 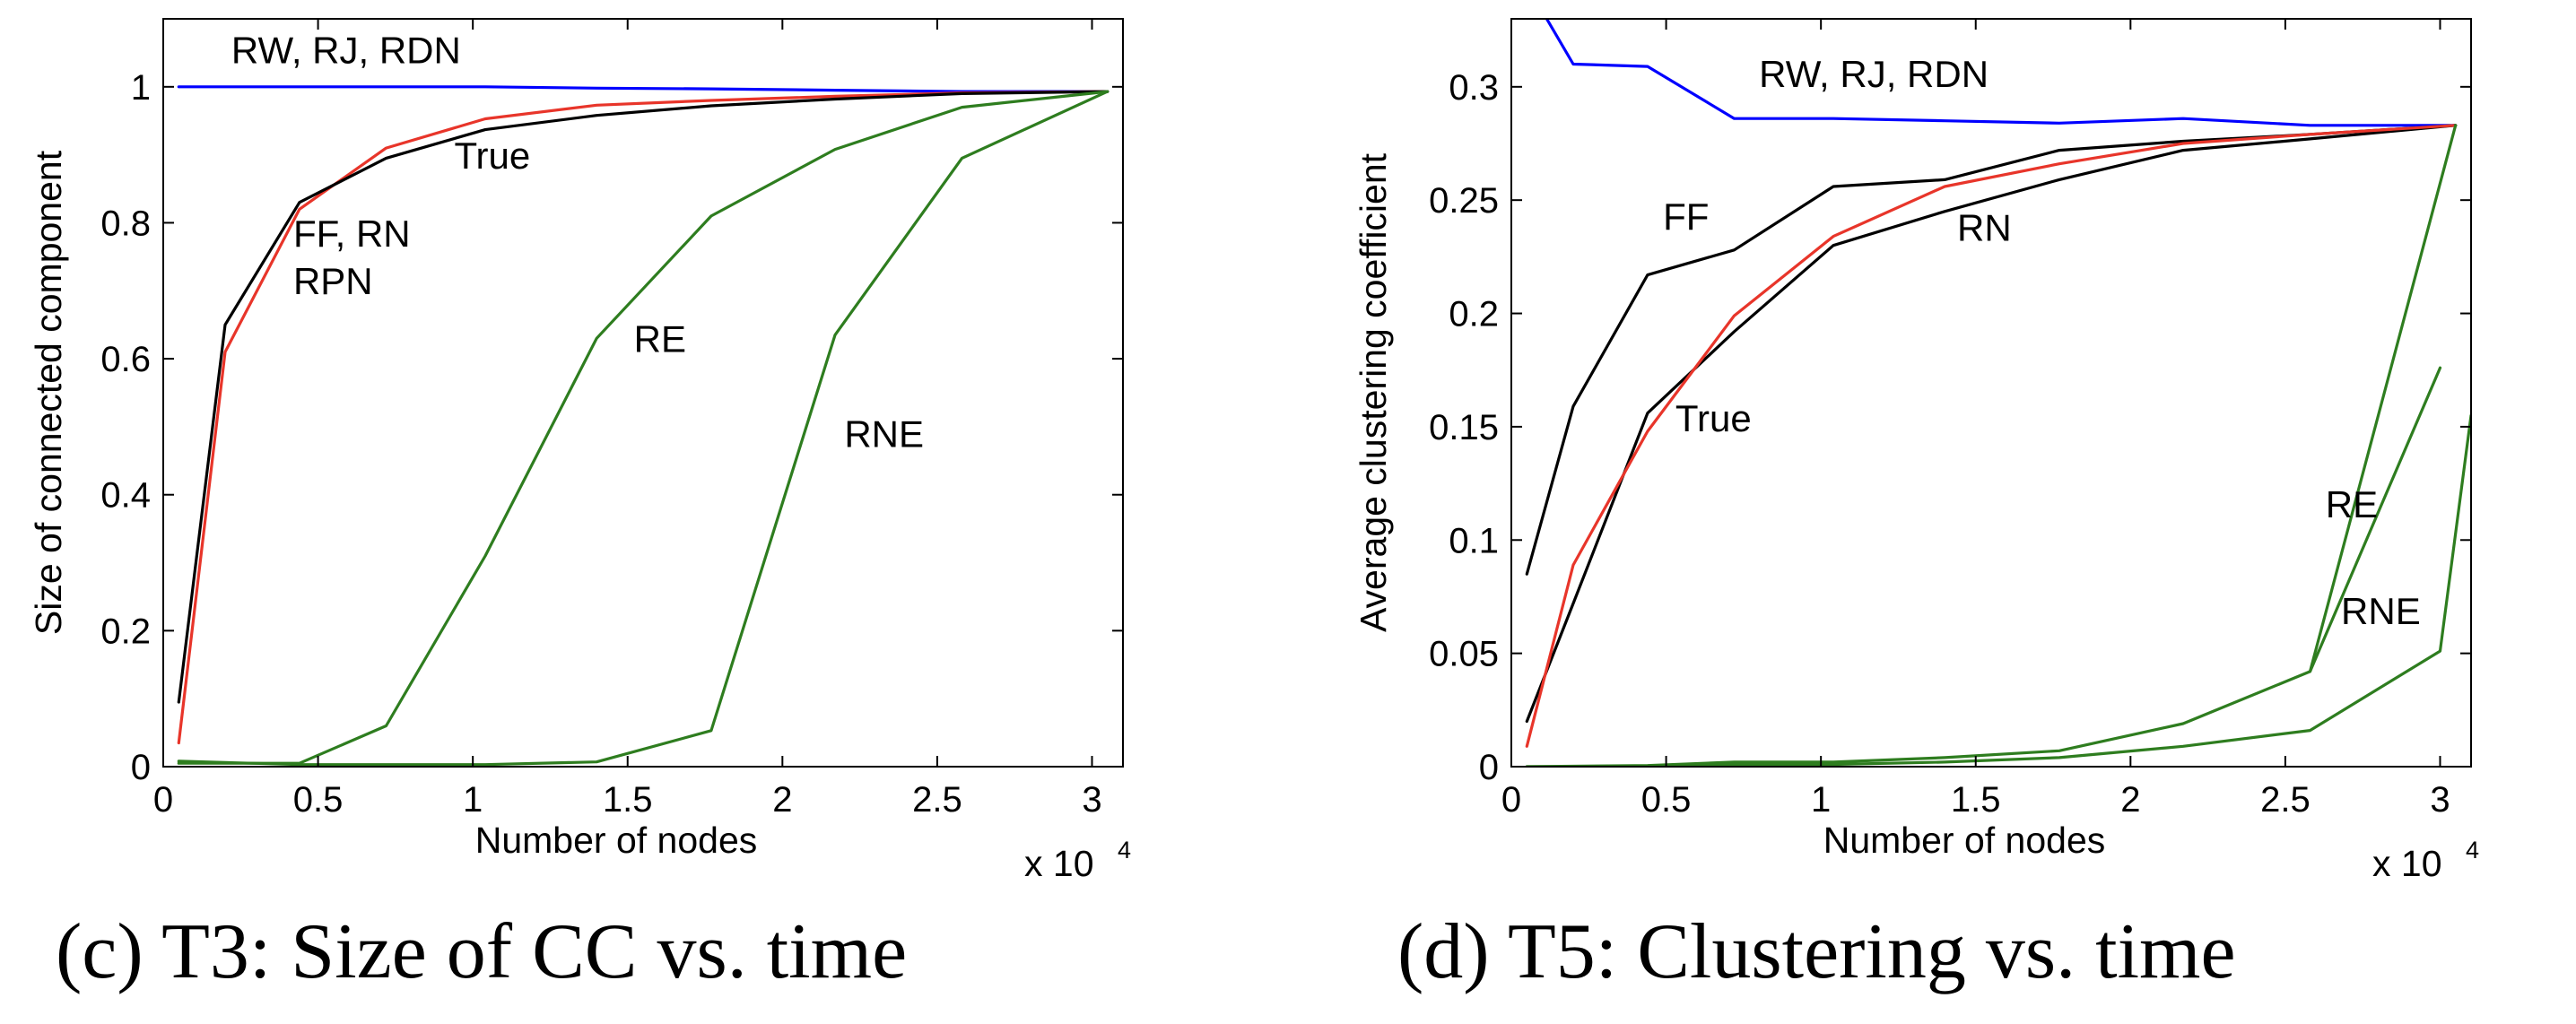 What do you see at coordinates (333, 281) in the screenshot?
I see `series-annotation: RPN` at bounding box center [333, 281].